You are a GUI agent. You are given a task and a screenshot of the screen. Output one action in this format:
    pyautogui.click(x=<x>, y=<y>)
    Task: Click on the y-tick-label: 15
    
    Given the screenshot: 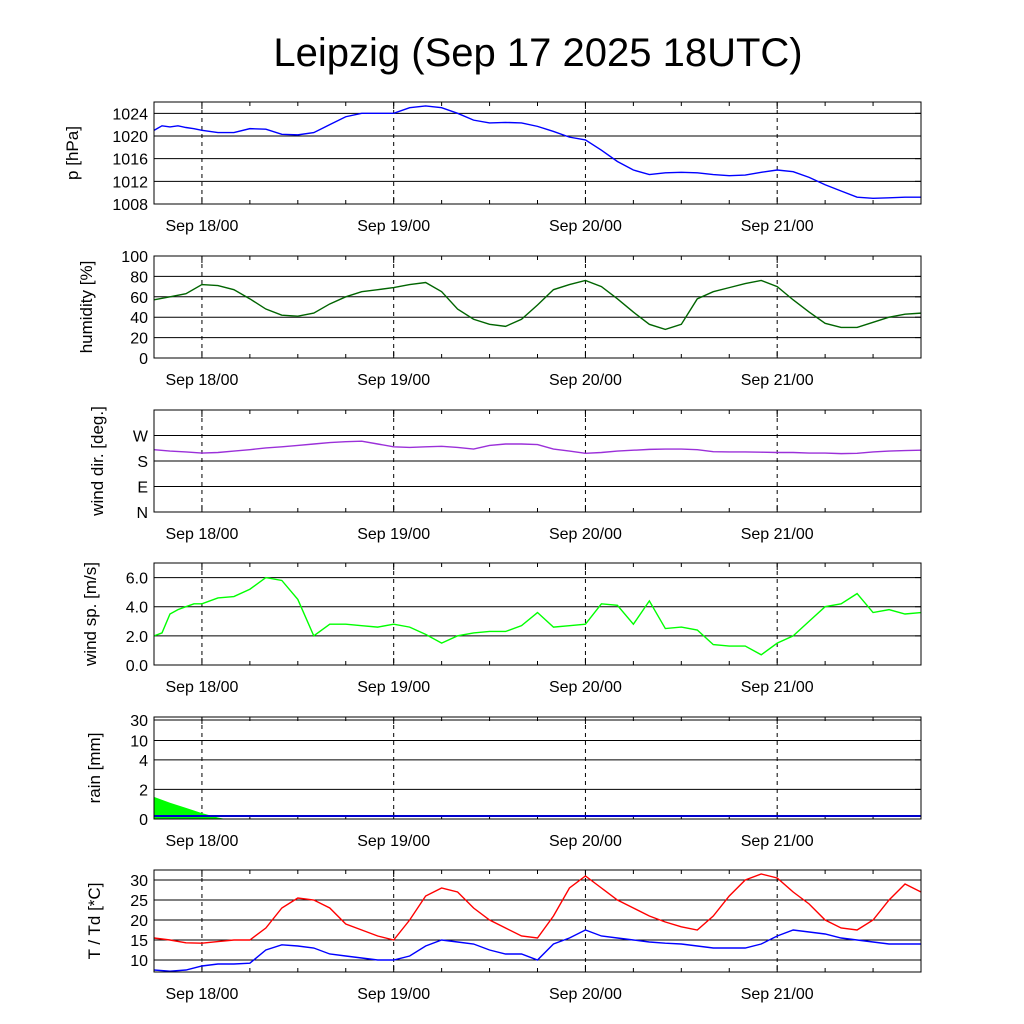 What is the action you would take?
    pyautogui.click(x=139, y=941)
    